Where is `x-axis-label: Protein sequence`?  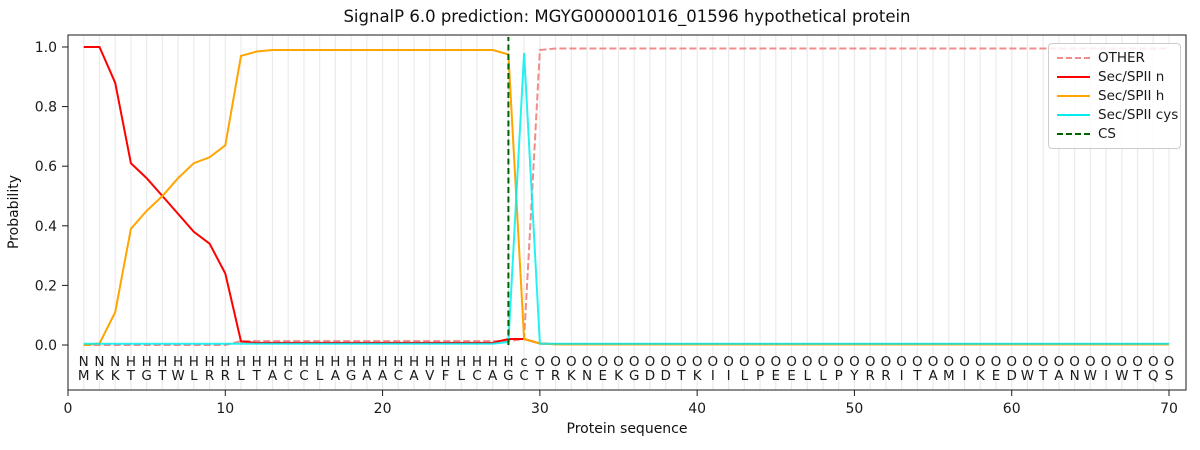 x-axis-label: Protein sequence is located at coordinates (627, 429).